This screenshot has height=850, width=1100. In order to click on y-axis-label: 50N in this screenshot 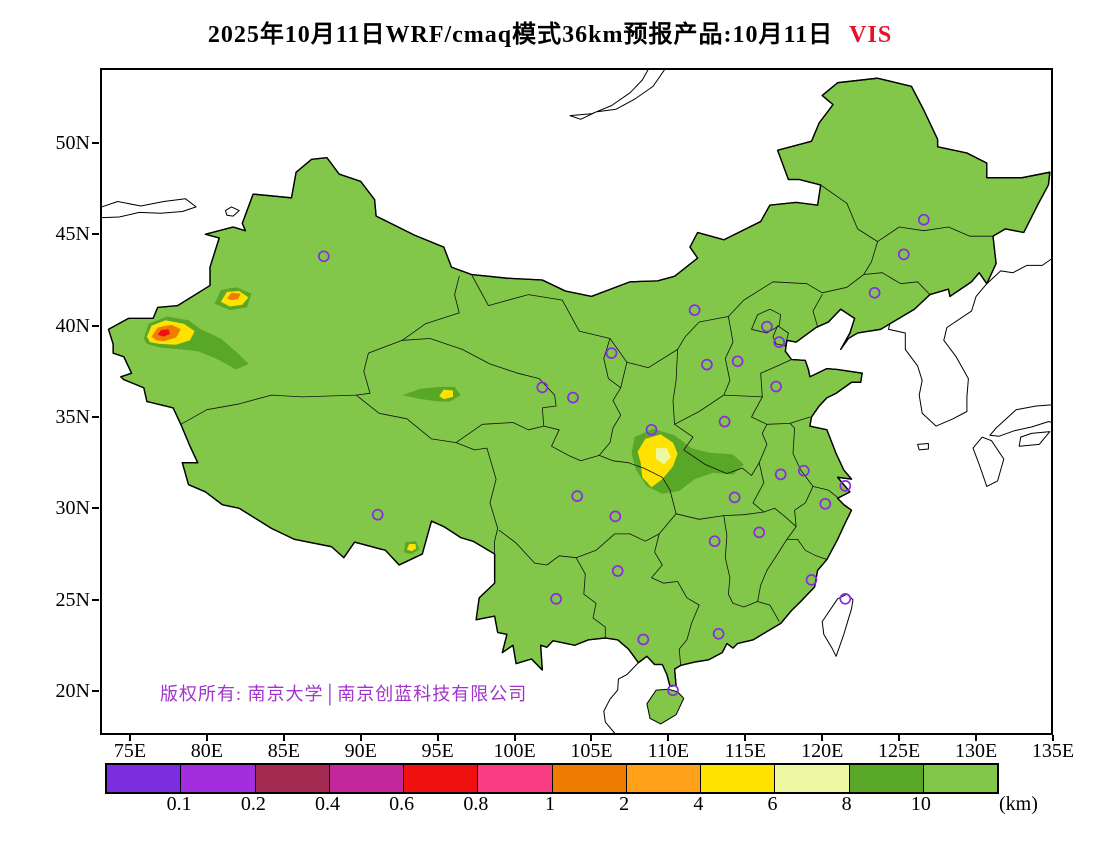, I will do `click(72, 142)`.